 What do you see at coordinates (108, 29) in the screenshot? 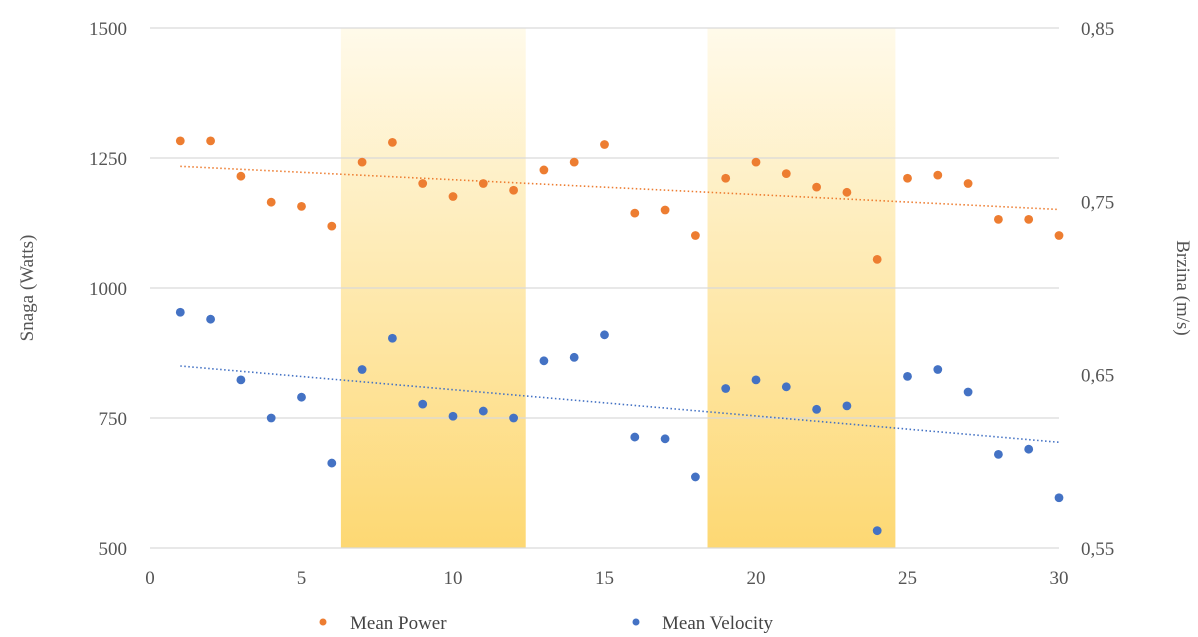
I see `y-tick-label: 1500` at bounding box center [108, 29].